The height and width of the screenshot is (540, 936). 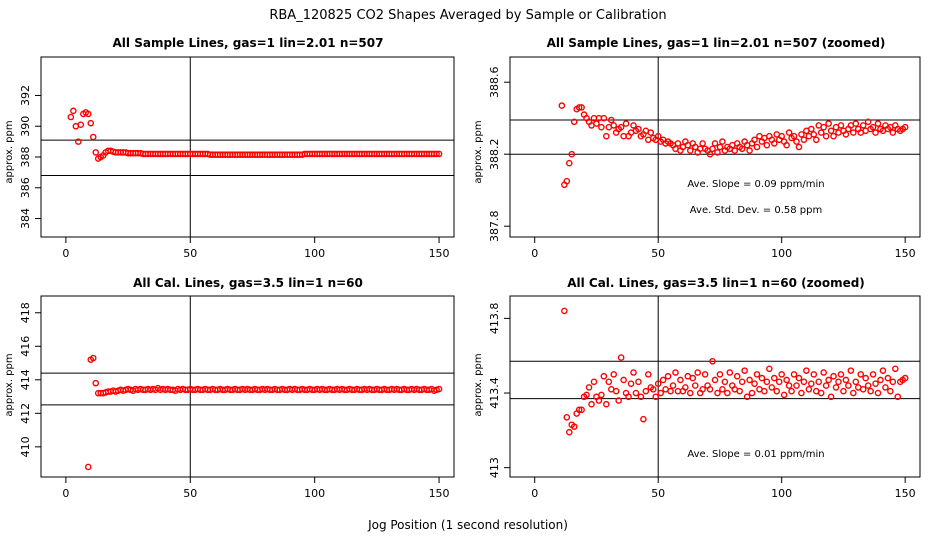 I want to click on y-tick-label: 390, so click(x=25, y=126).